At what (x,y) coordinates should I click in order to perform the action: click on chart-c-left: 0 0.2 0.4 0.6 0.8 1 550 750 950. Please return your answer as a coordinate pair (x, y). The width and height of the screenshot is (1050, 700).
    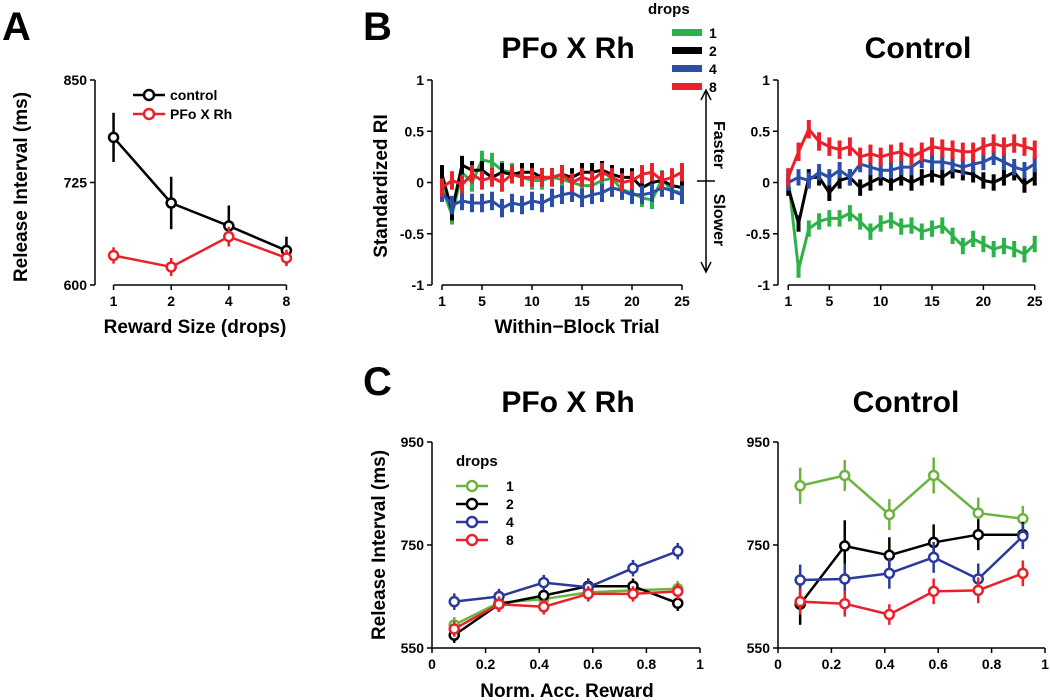
    Looking at the image, I should click on (552, 553).